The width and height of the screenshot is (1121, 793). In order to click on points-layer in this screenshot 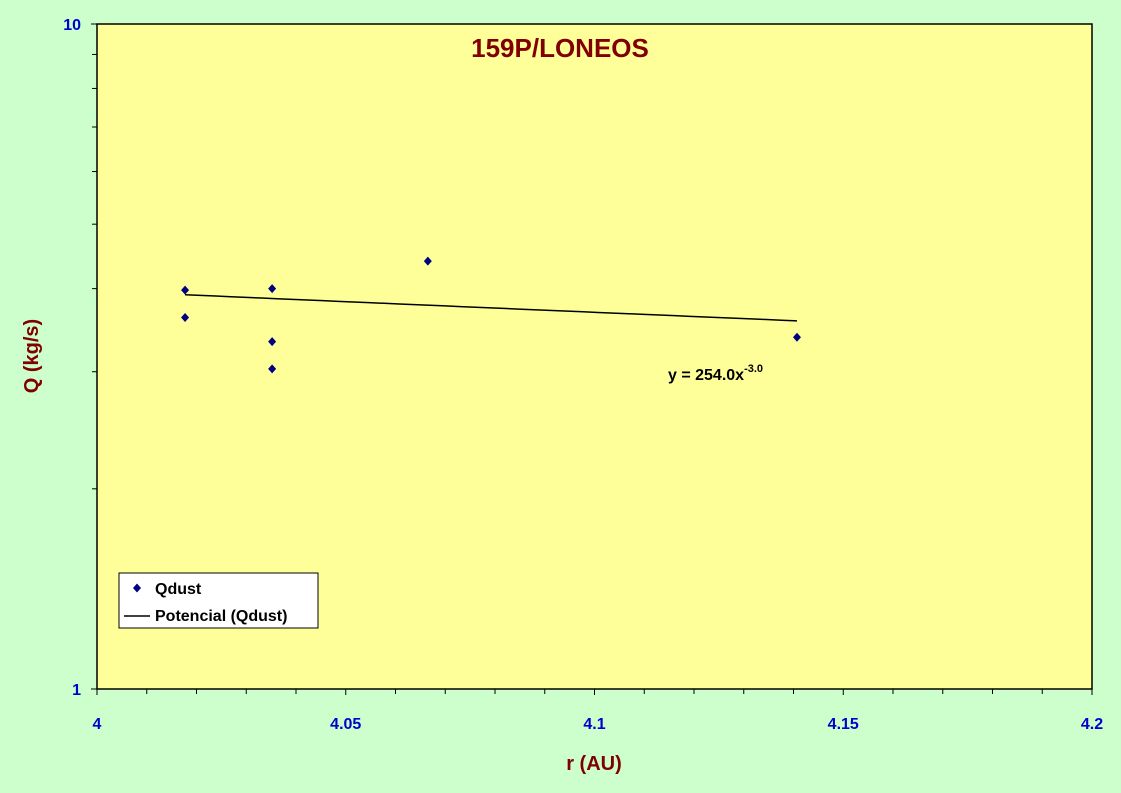, I will do `click(491, 315)`.